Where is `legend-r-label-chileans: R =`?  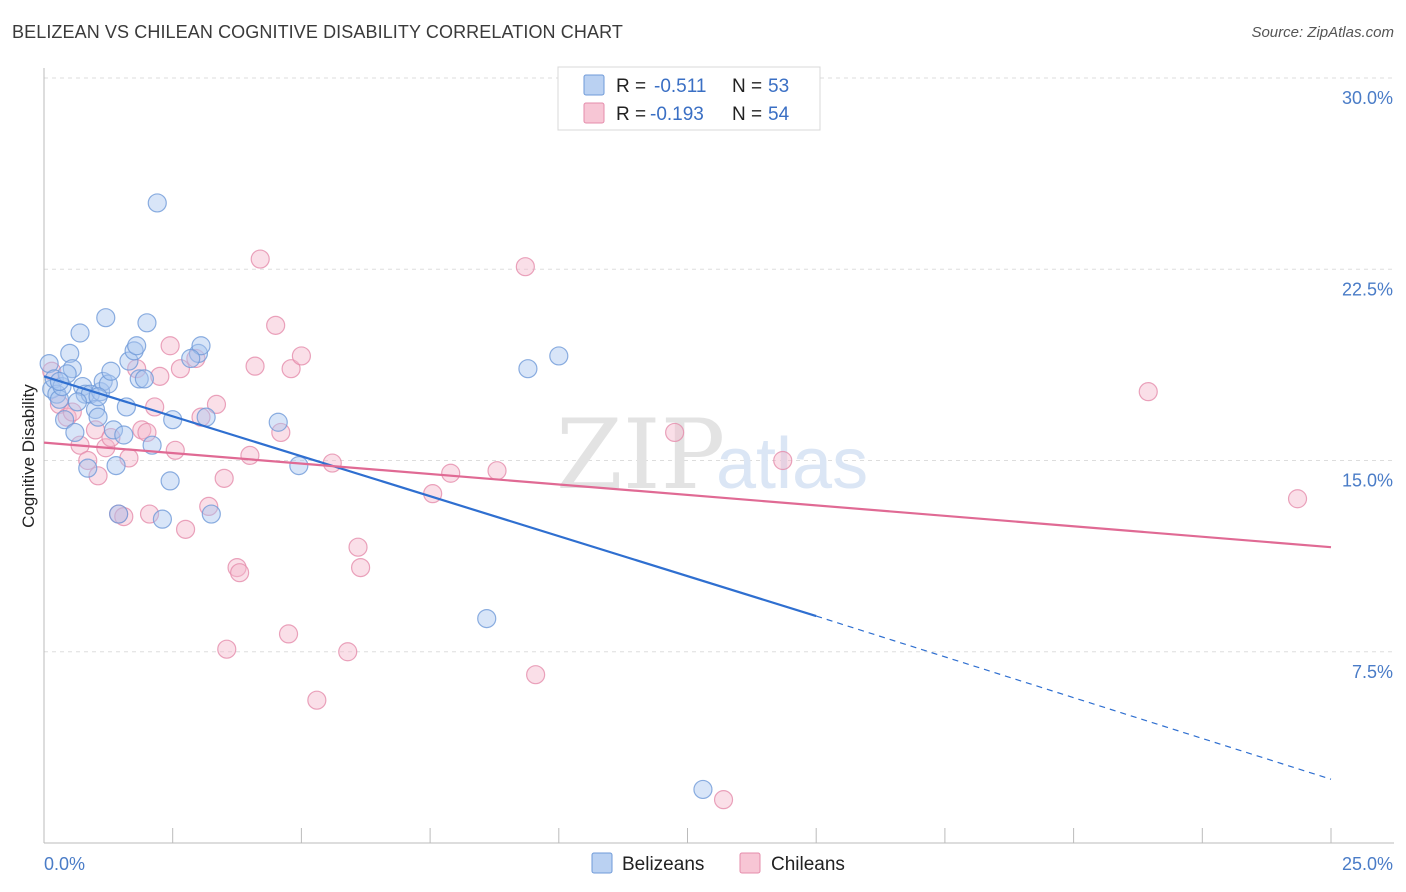
legend-r-label-chileans: R = is located at coordinates (631, 114).